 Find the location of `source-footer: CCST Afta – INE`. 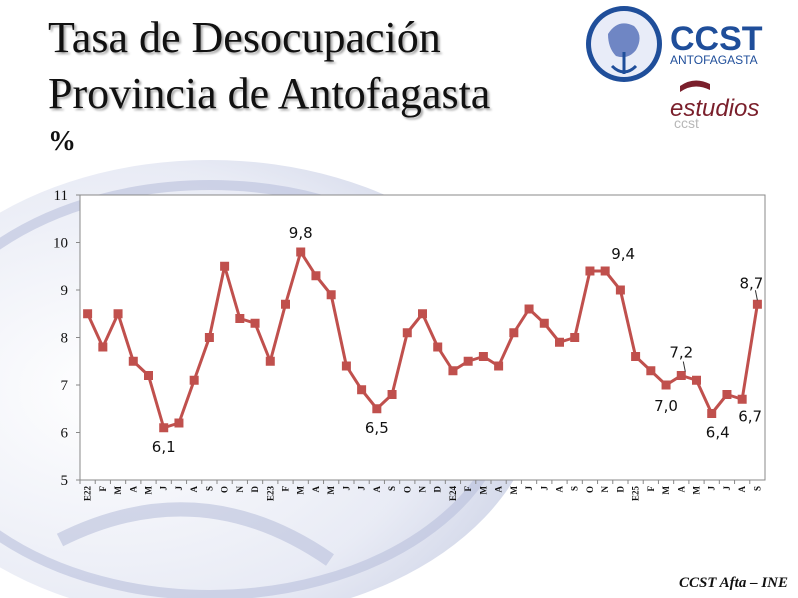

source-footer: CCST Afta – INE is located at coordinates (733, 583).